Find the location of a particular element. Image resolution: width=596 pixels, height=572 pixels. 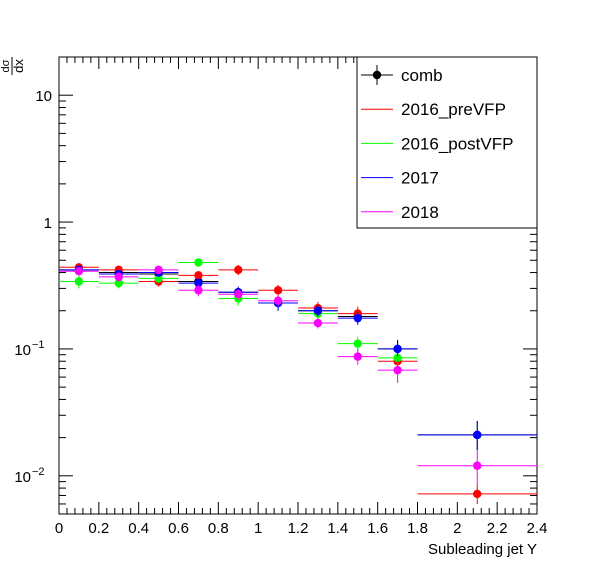

x-axis-title: Subleading jet Y is located at coordinates (482, 549).